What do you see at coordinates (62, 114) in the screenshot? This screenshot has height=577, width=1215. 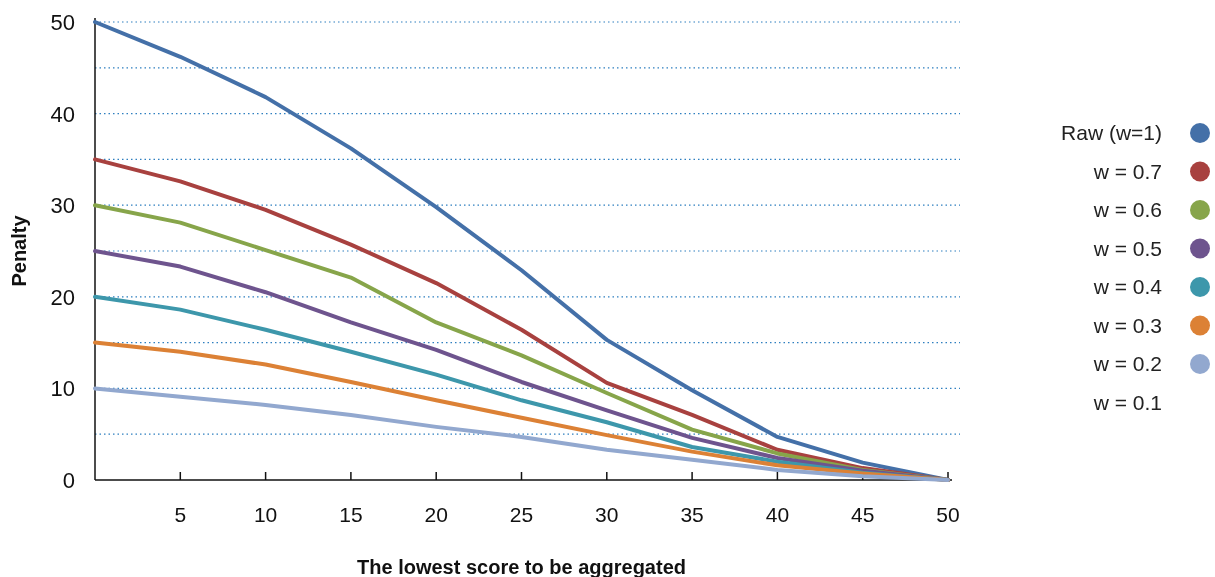 I see `y-tick-label: 40` at bounding box center [62, 114].